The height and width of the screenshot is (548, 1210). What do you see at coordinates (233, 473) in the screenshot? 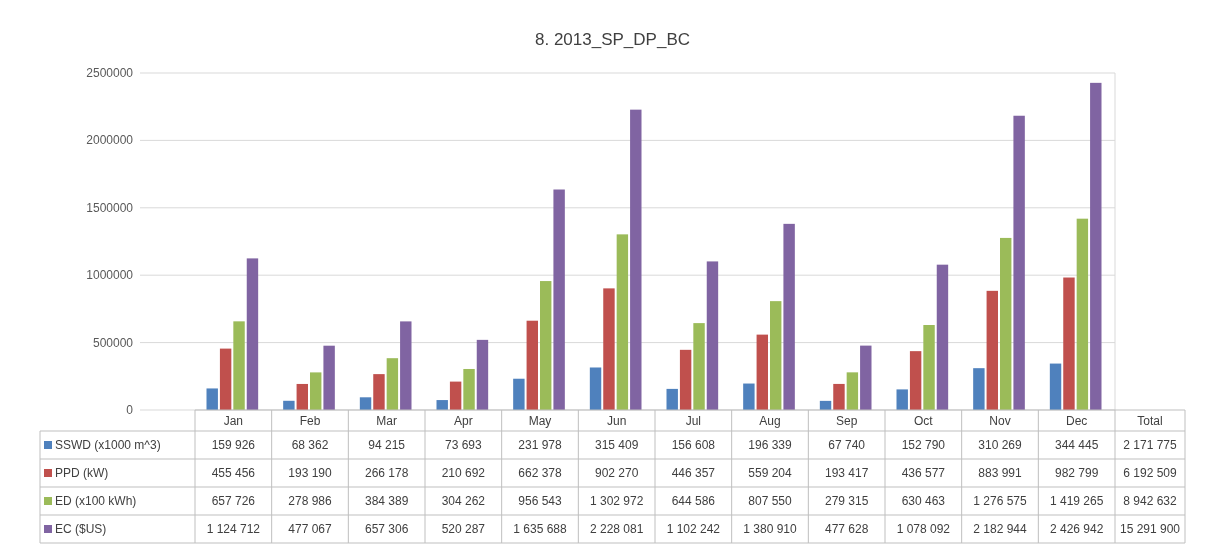
I see `data-label: 455 456` at bounding box center [233, 473].